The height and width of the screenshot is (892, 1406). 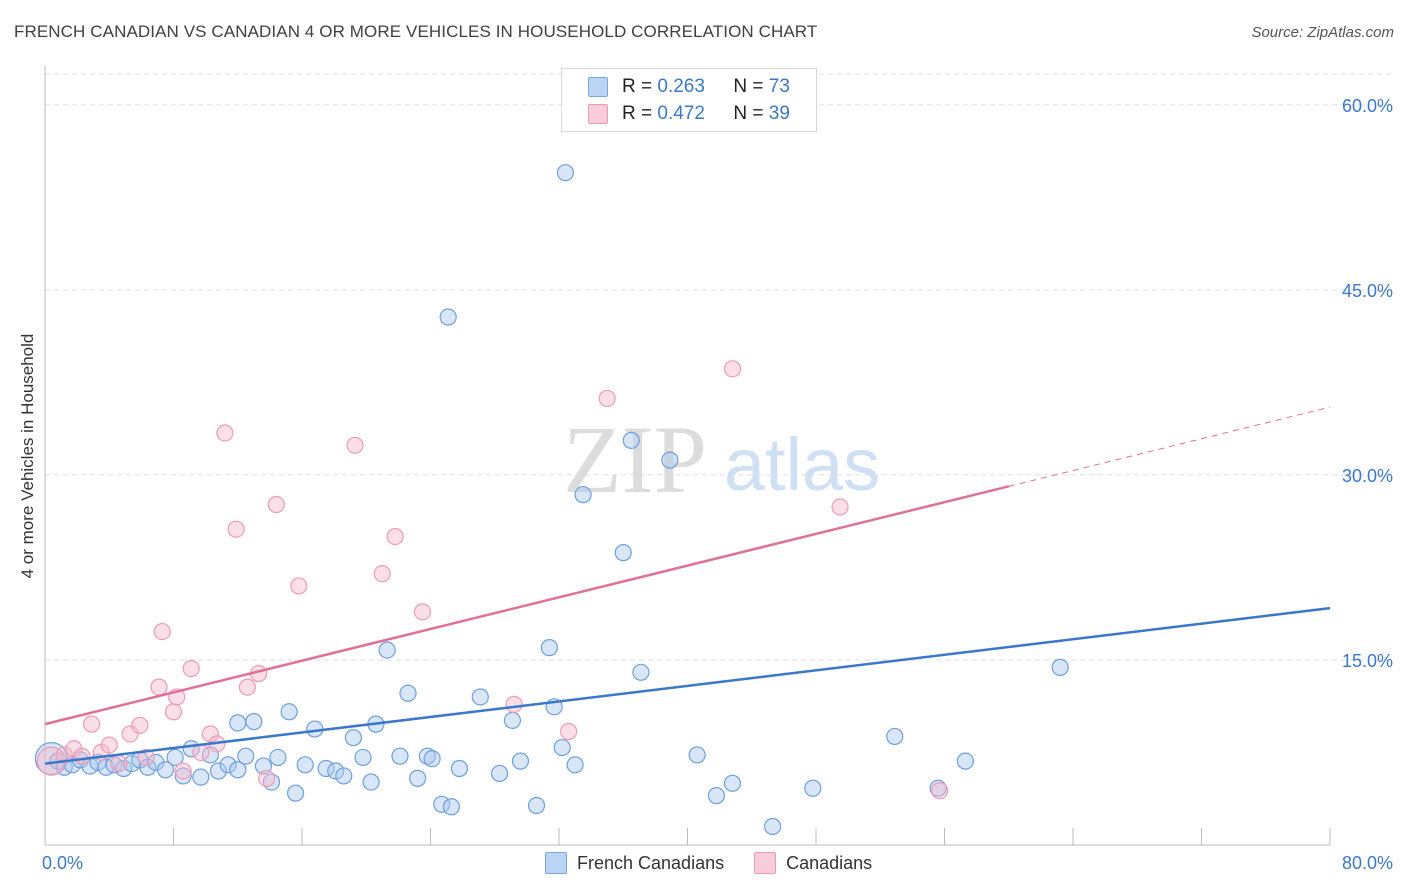 I want to click on legend-label-canadians: Canadians, so click(x=829, y=862).